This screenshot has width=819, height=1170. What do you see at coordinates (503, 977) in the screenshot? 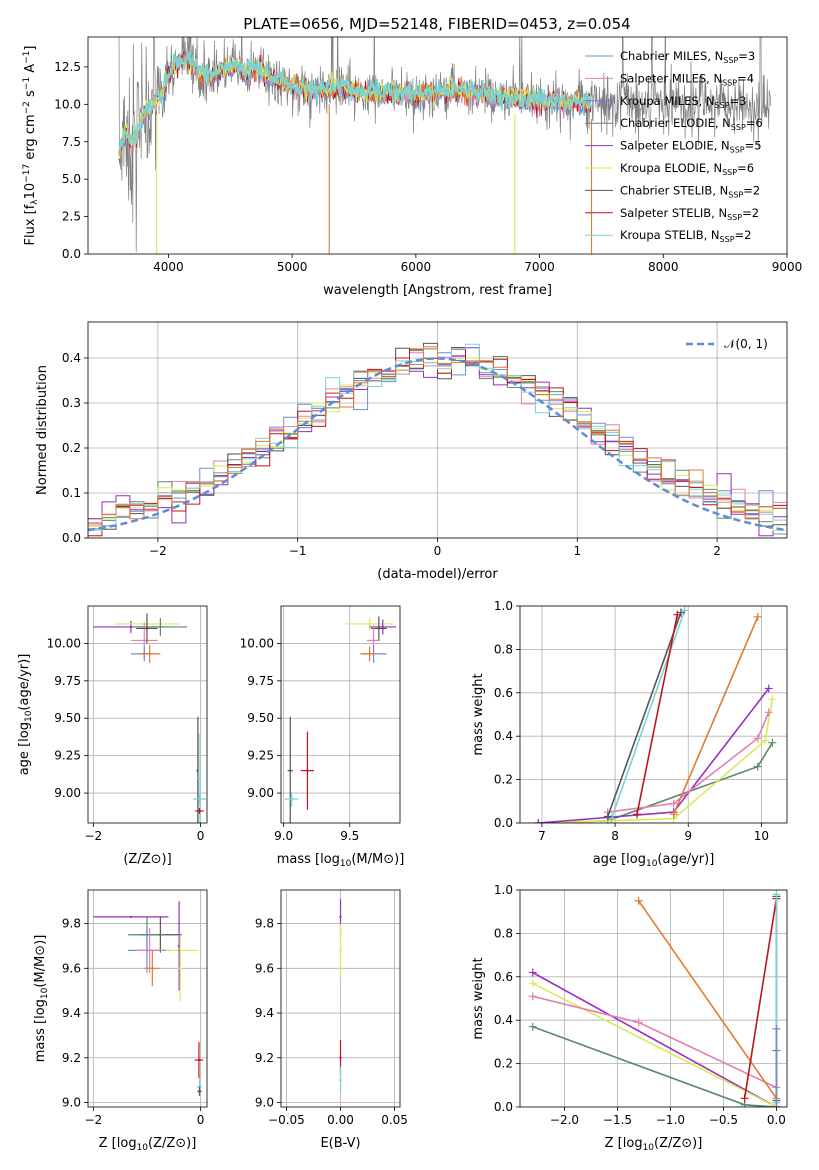
I see `weight_vs_Z-ytick-label: 0.6` at bounding box center [503, 977].